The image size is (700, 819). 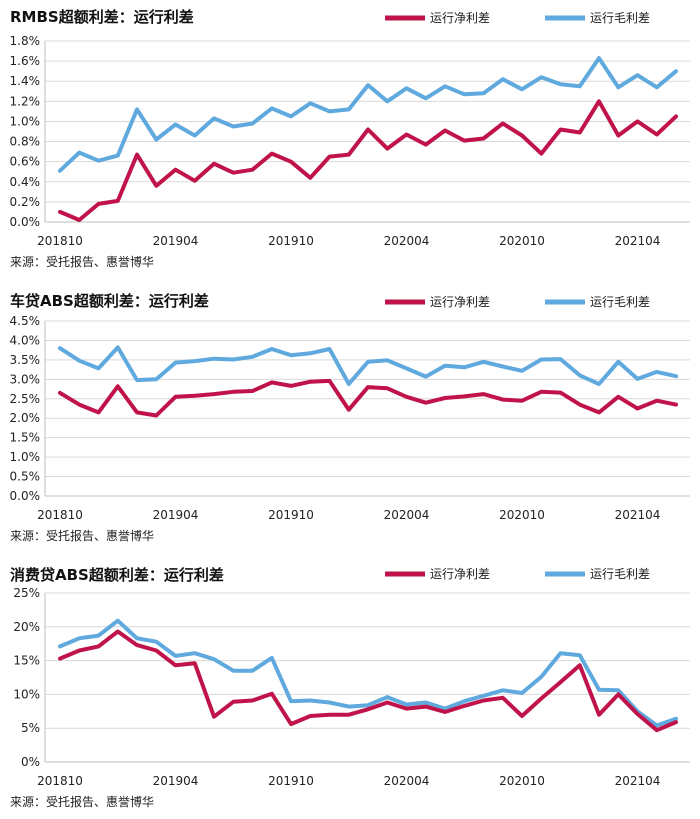 What do you see at coordinates (25, 379) in the screenshot?
I see `y-tick-label: 3.0%` at bounding box center [25, 379].